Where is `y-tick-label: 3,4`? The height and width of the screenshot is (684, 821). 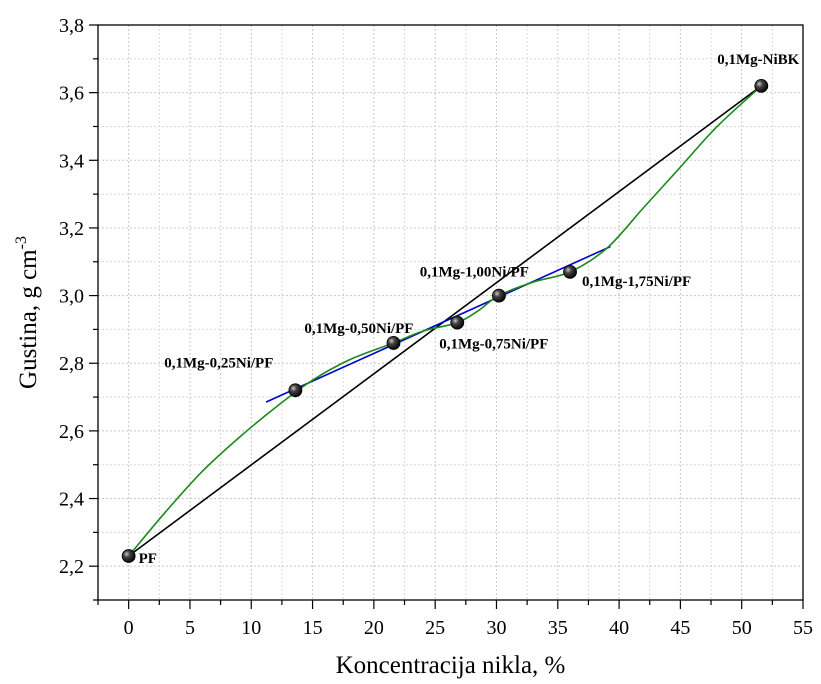
y-tick-label: 3,4 is located at coordinates (71, 161).